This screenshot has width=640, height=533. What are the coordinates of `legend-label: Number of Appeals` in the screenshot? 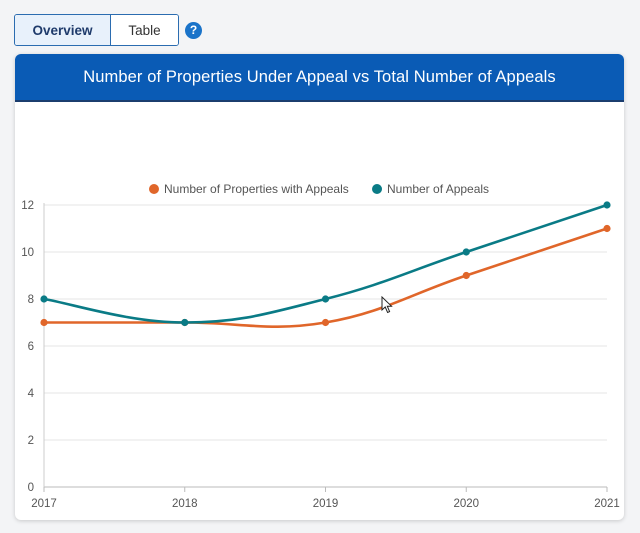 It's located at (438, 189).